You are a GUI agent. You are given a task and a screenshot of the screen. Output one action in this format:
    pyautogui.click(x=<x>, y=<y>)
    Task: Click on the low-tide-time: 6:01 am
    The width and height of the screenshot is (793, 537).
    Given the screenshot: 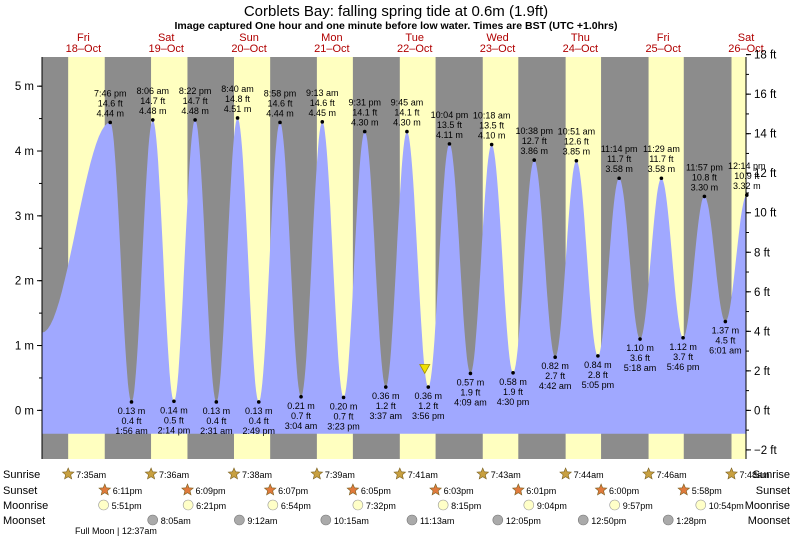 What is the action you would take?
    pyautogui.click(x=725, y=351)
    